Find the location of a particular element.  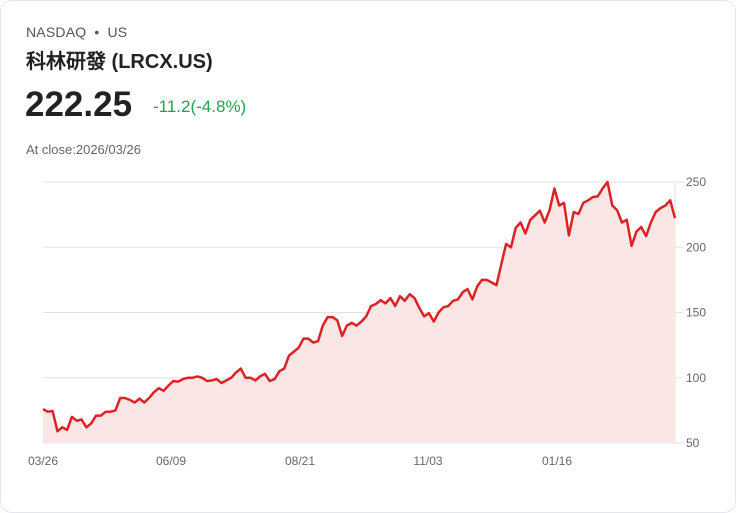

x-tick-label: 06/09 is located at coordinates (171, 461).